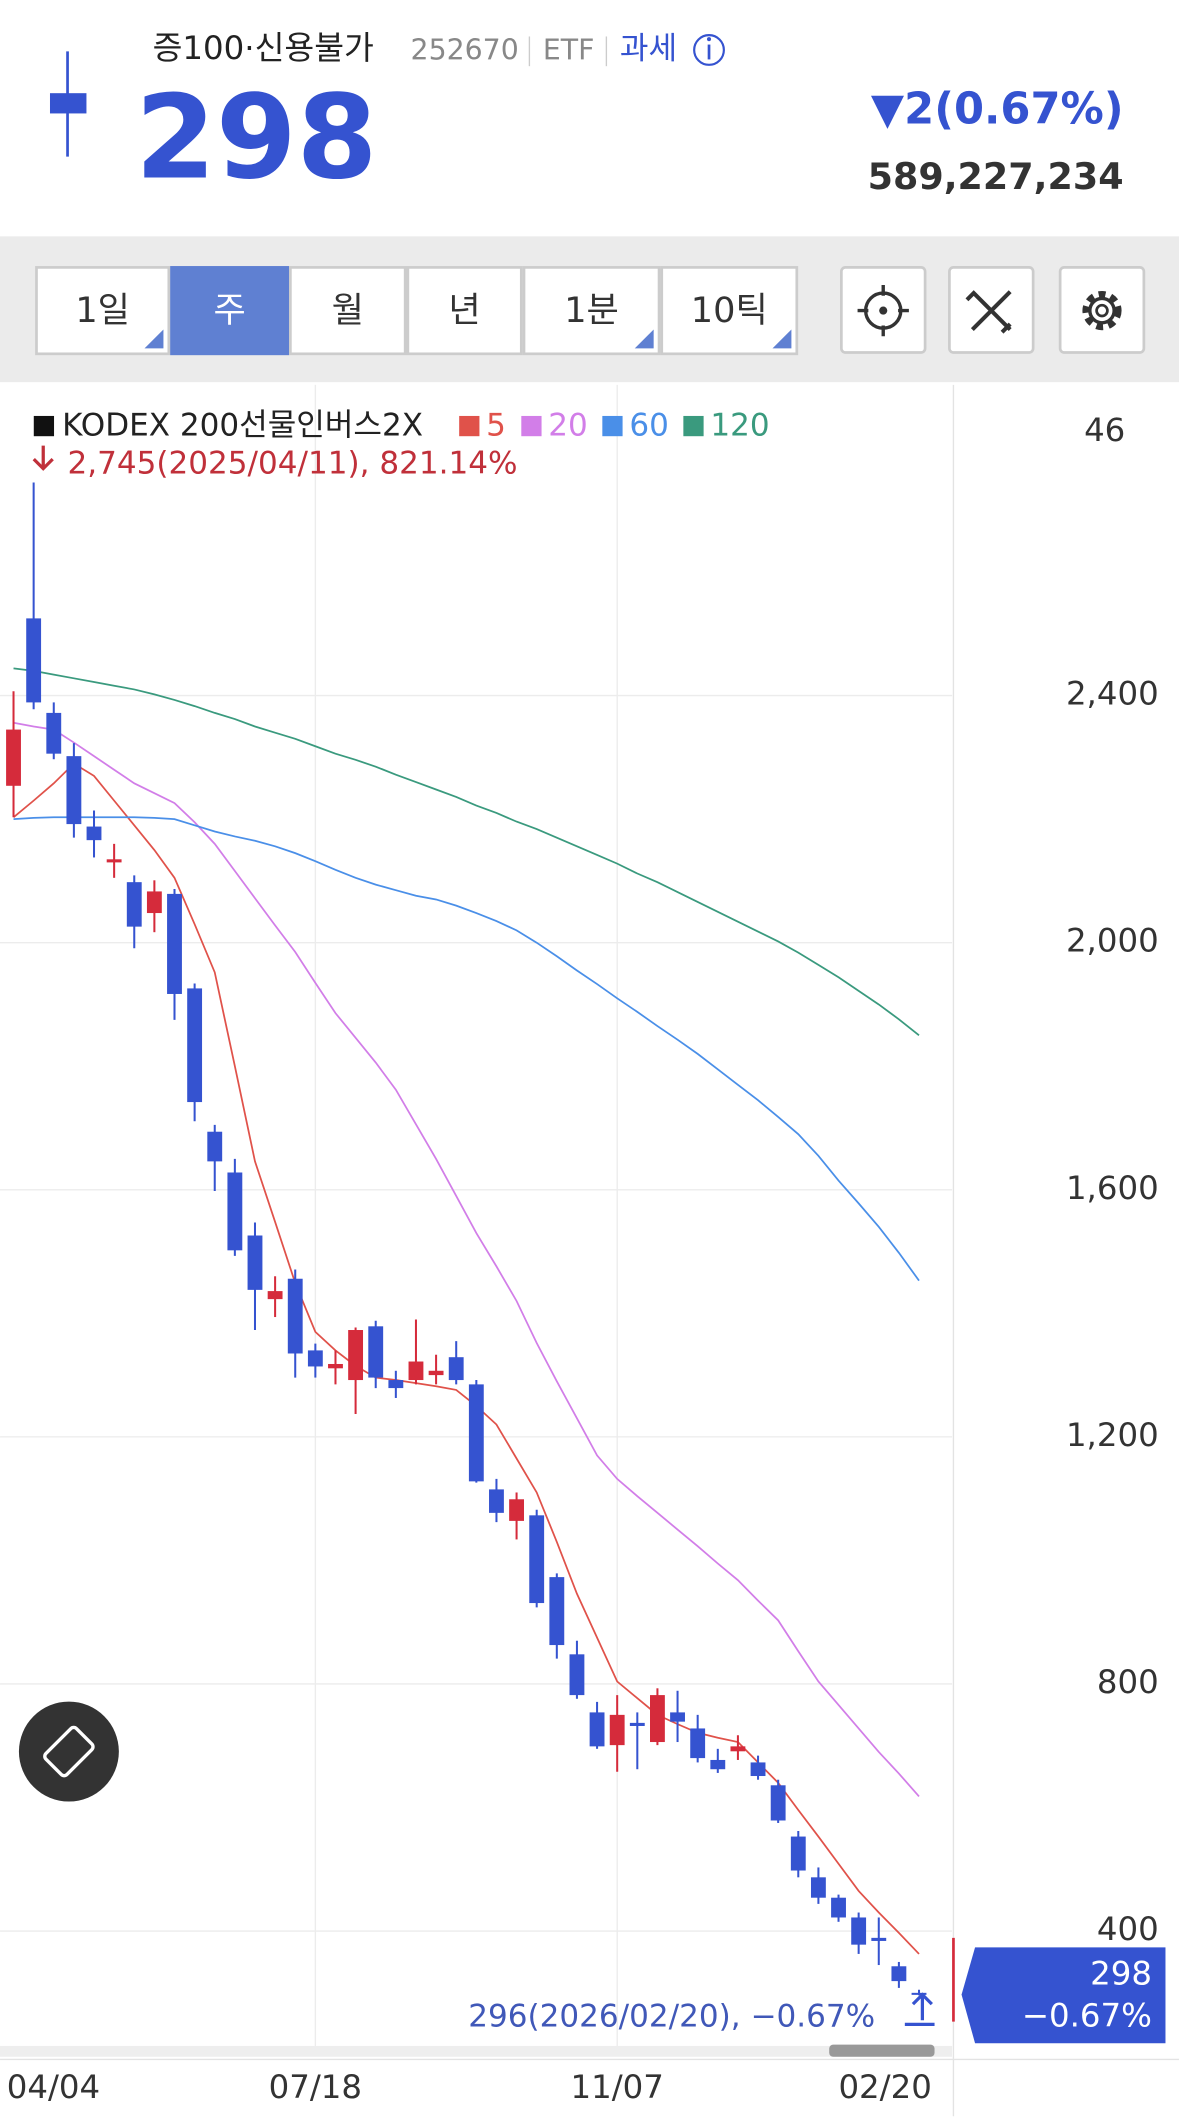  I want to click on info-icon, so click(709, 50).